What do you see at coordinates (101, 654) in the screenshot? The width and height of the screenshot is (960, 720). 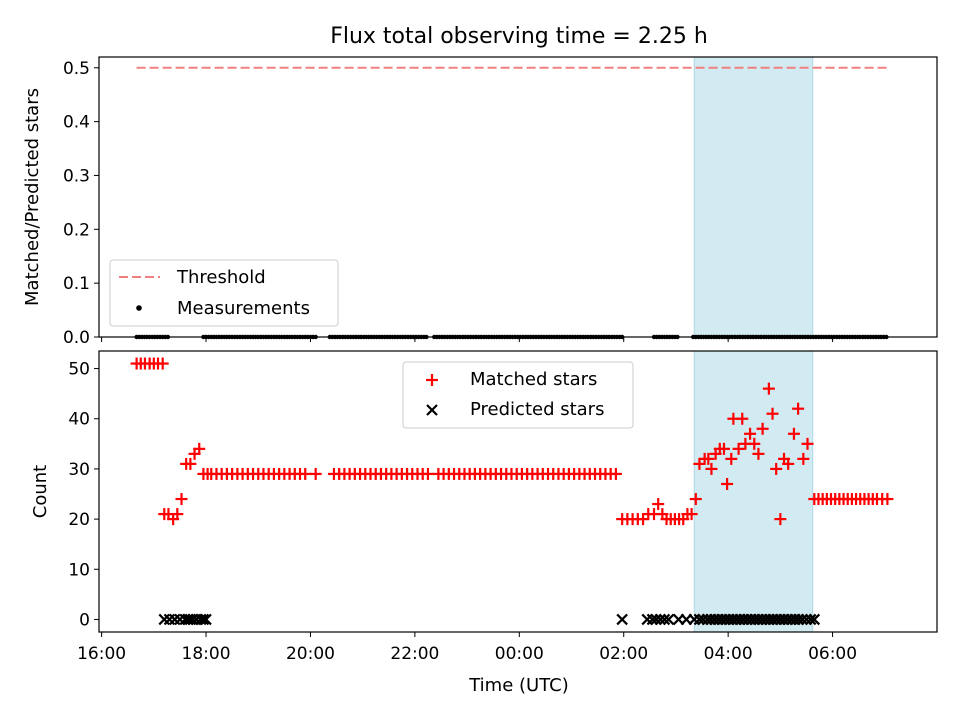 I see `count-x-tick-label: 16:00` at bounding box center [101, 654].